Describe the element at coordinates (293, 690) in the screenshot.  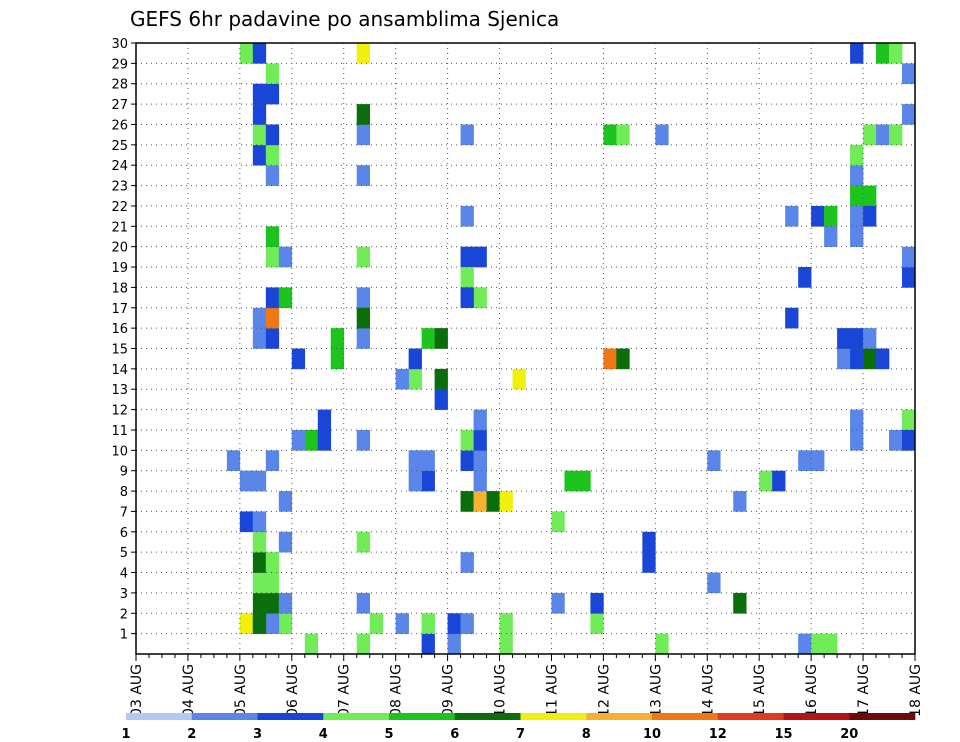
I see `x-tick-label: 06 AUG` at that location.